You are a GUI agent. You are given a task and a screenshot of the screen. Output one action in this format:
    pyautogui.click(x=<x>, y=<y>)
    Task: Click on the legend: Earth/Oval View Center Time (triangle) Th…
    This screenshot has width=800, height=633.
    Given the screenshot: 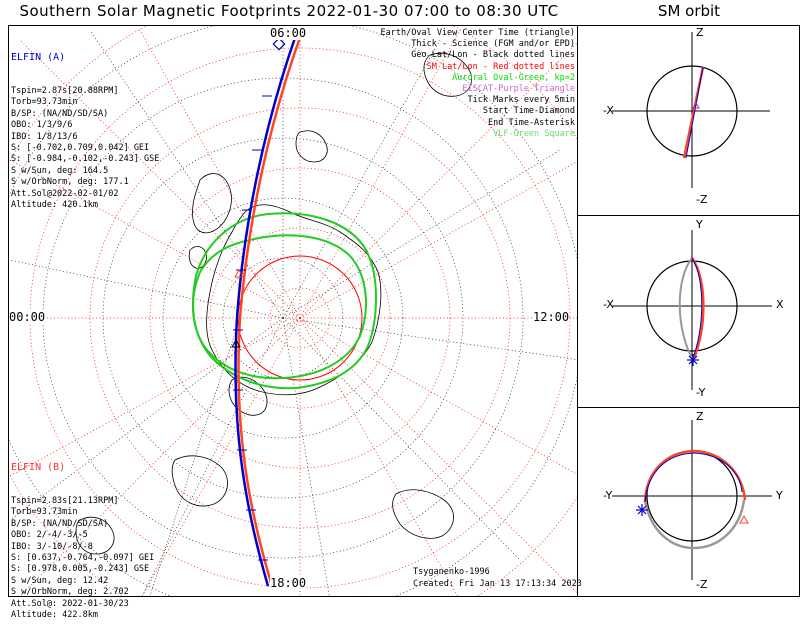 What is the action you would take?
    pyautogui.click(x=478, y=84)
    